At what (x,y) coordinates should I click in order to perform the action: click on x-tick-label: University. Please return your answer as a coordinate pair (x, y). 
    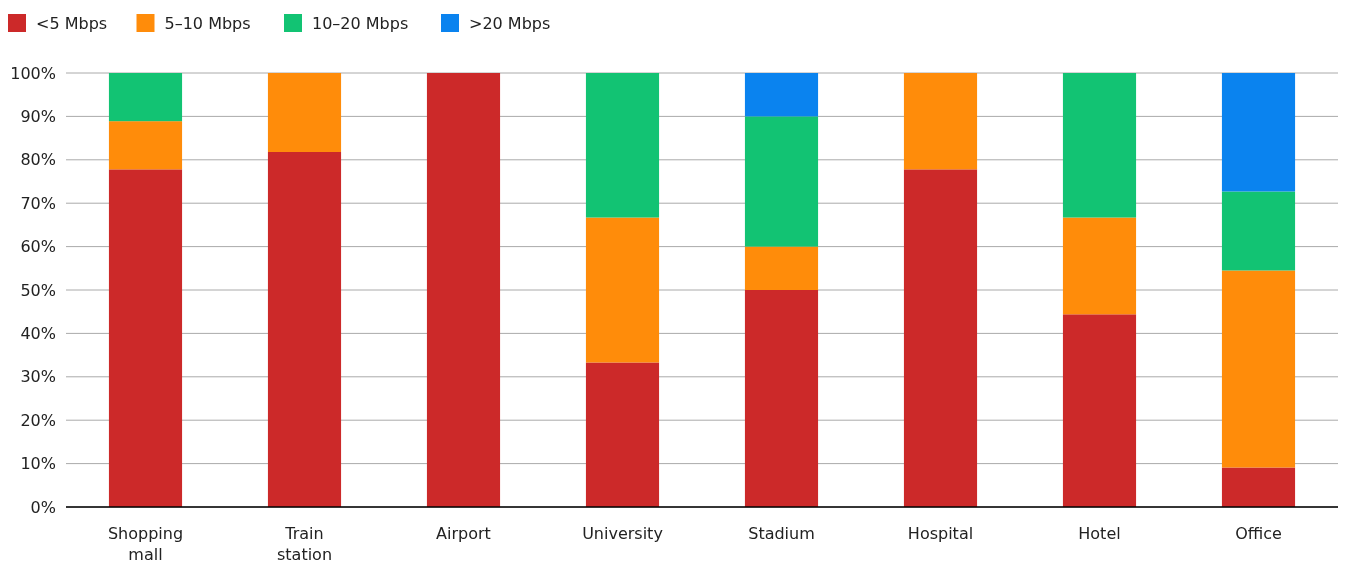
    Looking at the image, I should click on (622, 533).